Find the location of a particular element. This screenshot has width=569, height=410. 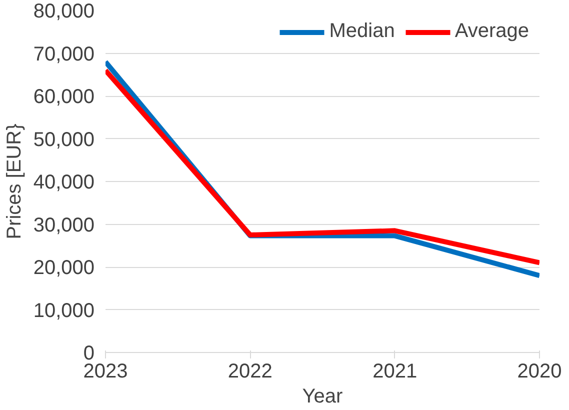

y-tick-label: 20,000 is located at coordinates (63, 268).